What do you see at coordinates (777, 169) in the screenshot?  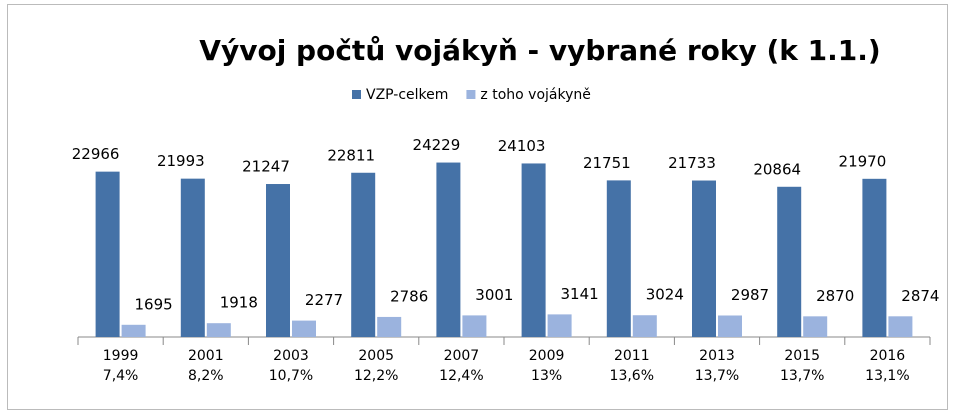 I see `data-label: 20864` at bounding box center [777, 169].